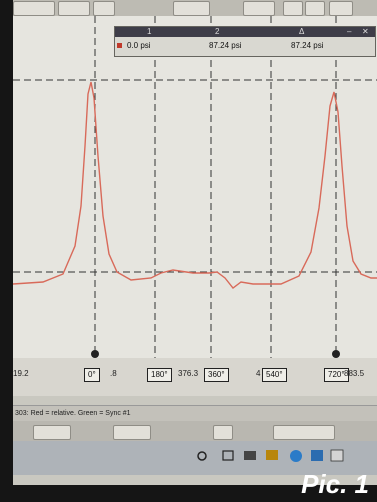 The height and width of the screenshot is (502, 377). I want to click on x-axis-bar, so click(195, 377).